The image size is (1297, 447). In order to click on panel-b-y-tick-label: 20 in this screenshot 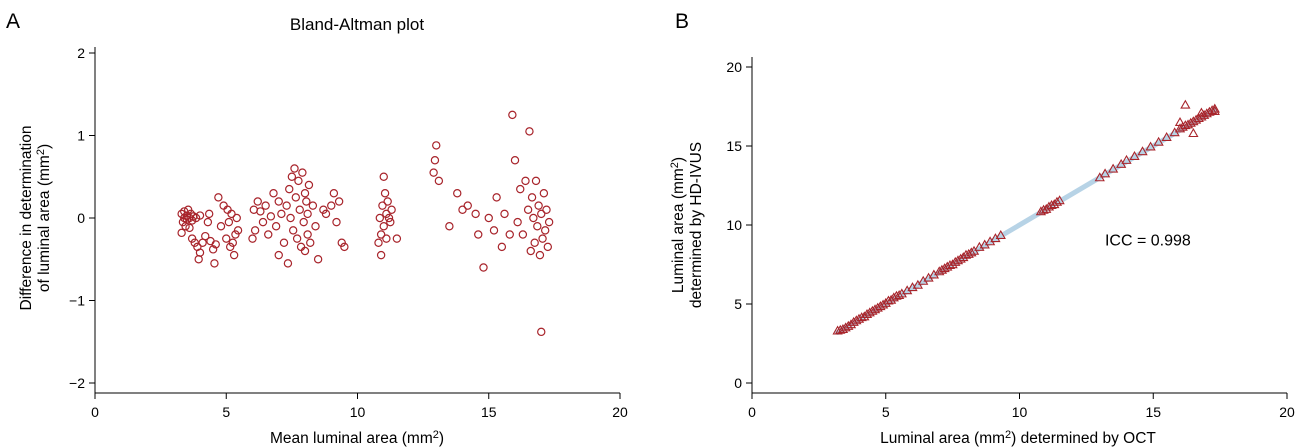, I will do `click(734, 67)`.